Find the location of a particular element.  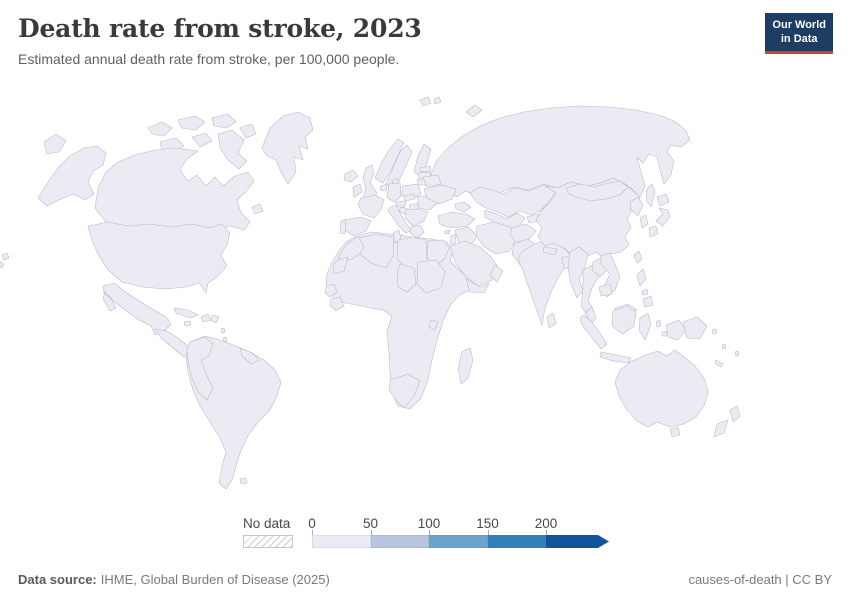

country-papua-new-guinea is located at coordinates (695, 328).